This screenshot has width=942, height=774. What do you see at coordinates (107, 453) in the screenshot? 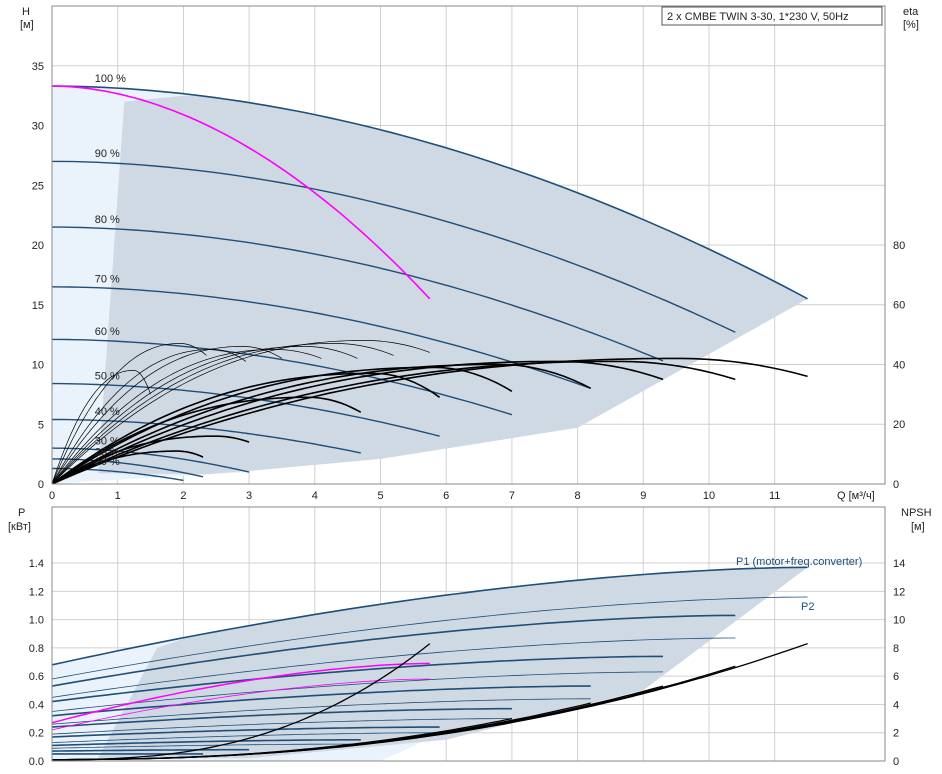
I see `speed-curve-label: 25 %` at bounding box center [107, 453].